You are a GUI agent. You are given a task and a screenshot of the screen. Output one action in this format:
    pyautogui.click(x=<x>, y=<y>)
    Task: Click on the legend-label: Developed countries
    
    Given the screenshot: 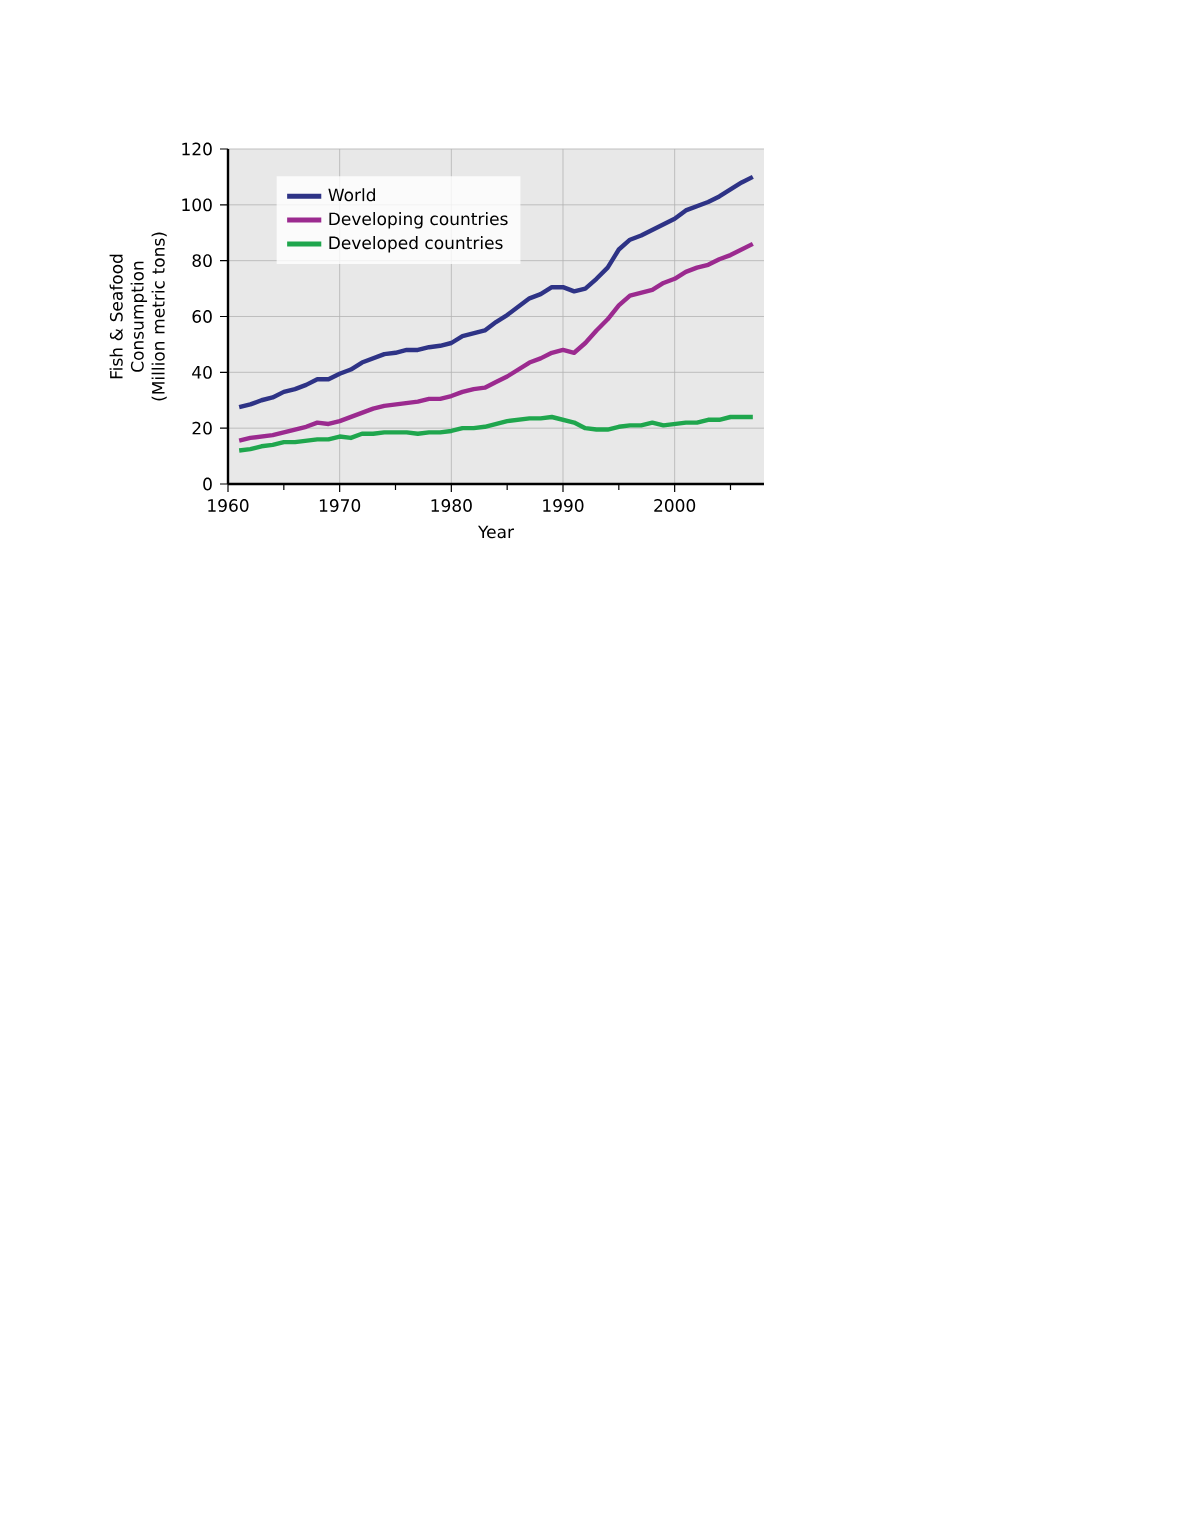 What is the action you would take?
    pyautogui.click(x=416, y=244)
    